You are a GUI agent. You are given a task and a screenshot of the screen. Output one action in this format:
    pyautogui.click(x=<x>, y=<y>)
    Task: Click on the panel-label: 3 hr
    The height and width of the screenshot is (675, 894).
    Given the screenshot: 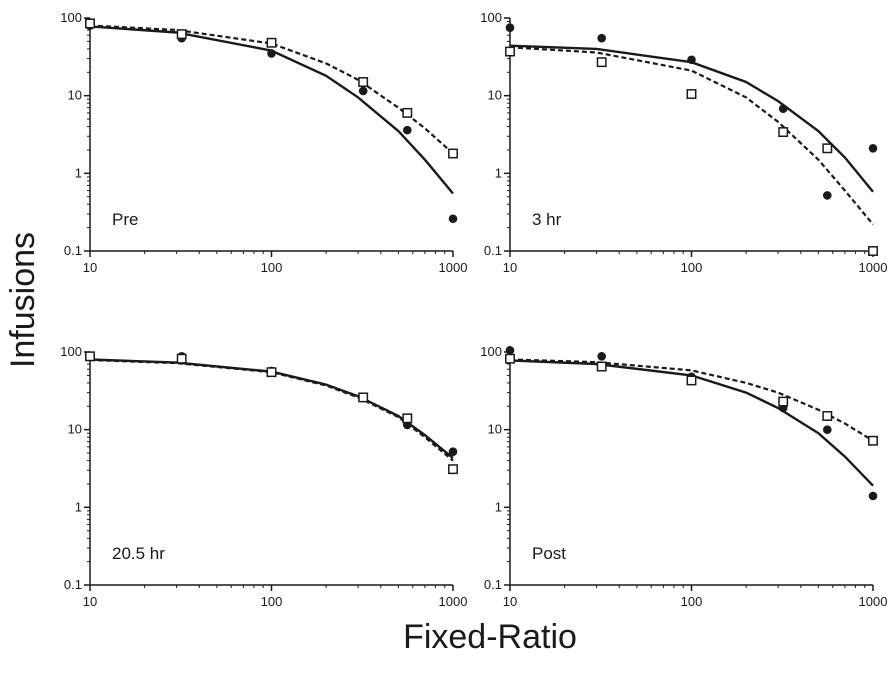 What is the action you would take?
    pyautogui.click(x=547, y=219)
    